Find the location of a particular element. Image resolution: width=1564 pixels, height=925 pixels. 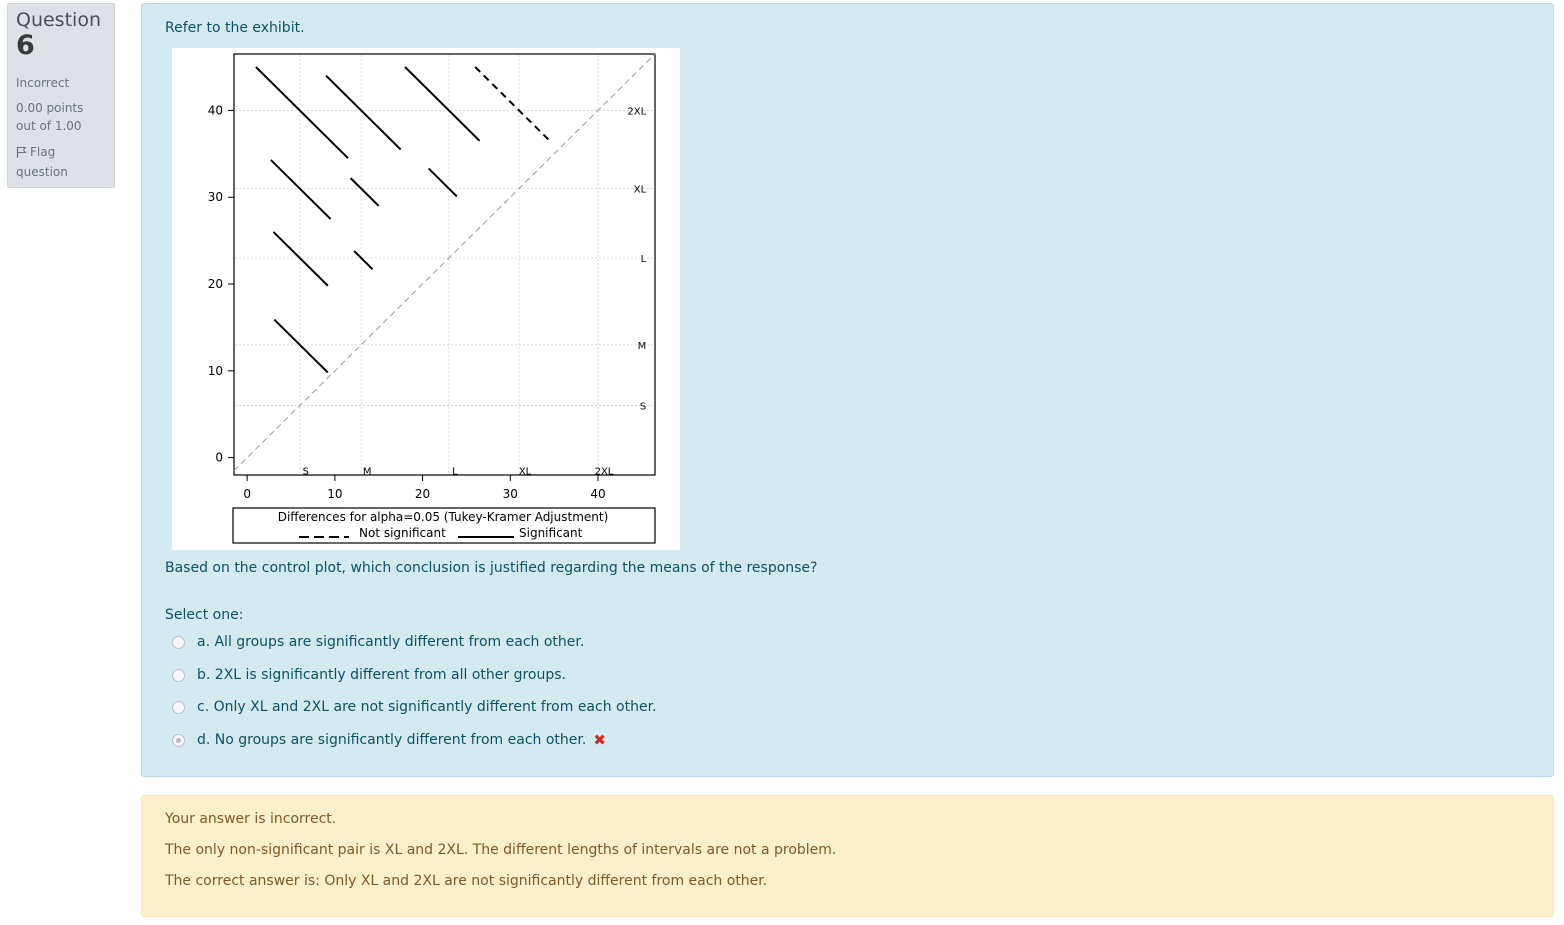

flag-icon is located at coordinates (21, 154).